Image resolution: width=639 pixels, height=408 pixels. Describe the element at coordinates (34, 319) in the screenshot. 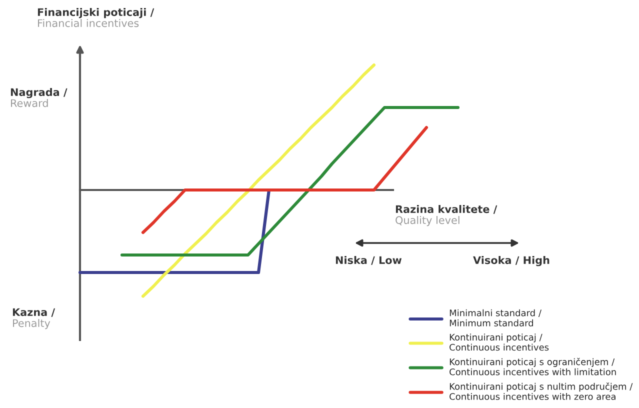

I see `text: Kazna / Penalty` at that location.